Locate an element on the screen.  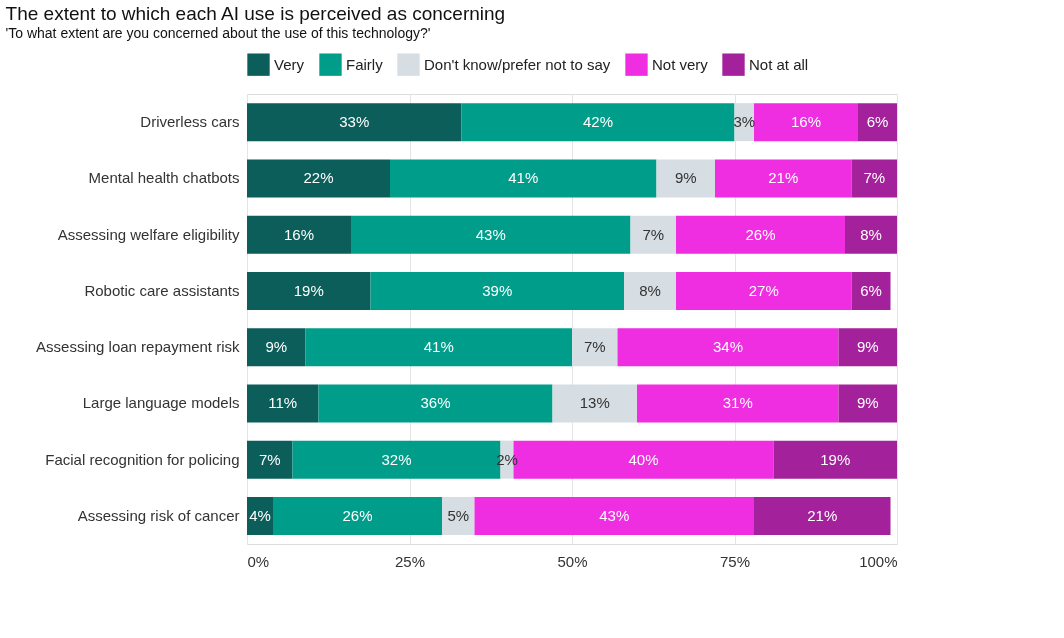
legend-label: Don't know/prefer not to say is located at coordinates (517, 64).